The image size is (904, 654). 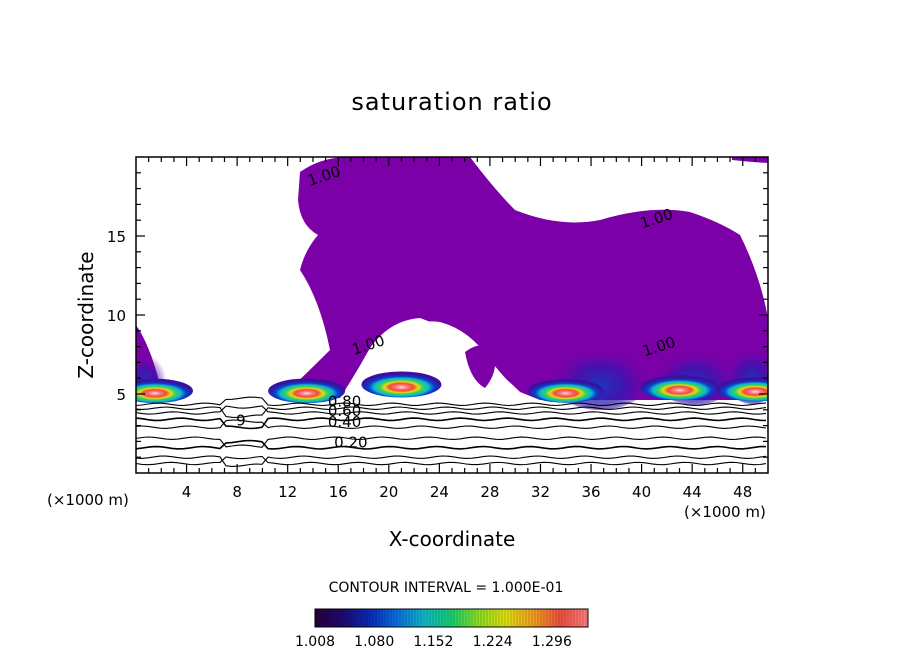 What do you see at coordinates (489, 492) in the screenshot?
I see `x-tick-label: 28` at bounding box center [489, 492].